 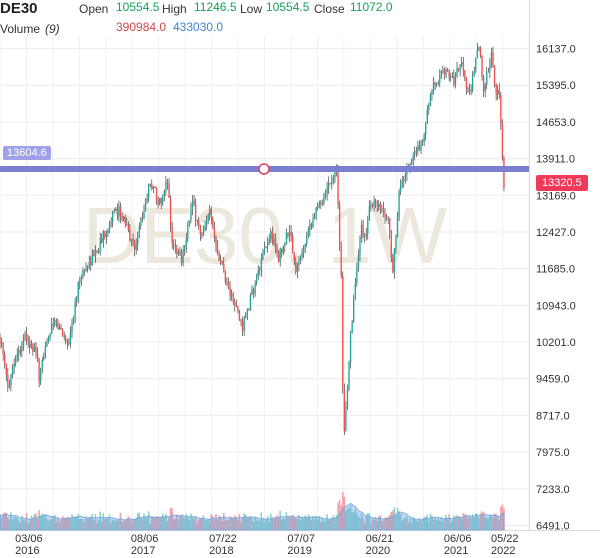 What do you see at coordinates (458, 539) in the screenshot?
I see `time-tick-label: 06/06` at bounding box center [458, 539].